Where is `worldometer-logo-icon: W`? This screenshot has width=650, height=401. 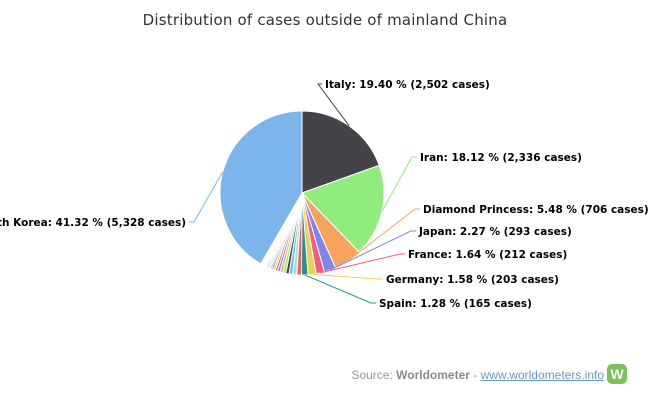
worldometer-logo-icon: W is located at coordinates (617, 374).